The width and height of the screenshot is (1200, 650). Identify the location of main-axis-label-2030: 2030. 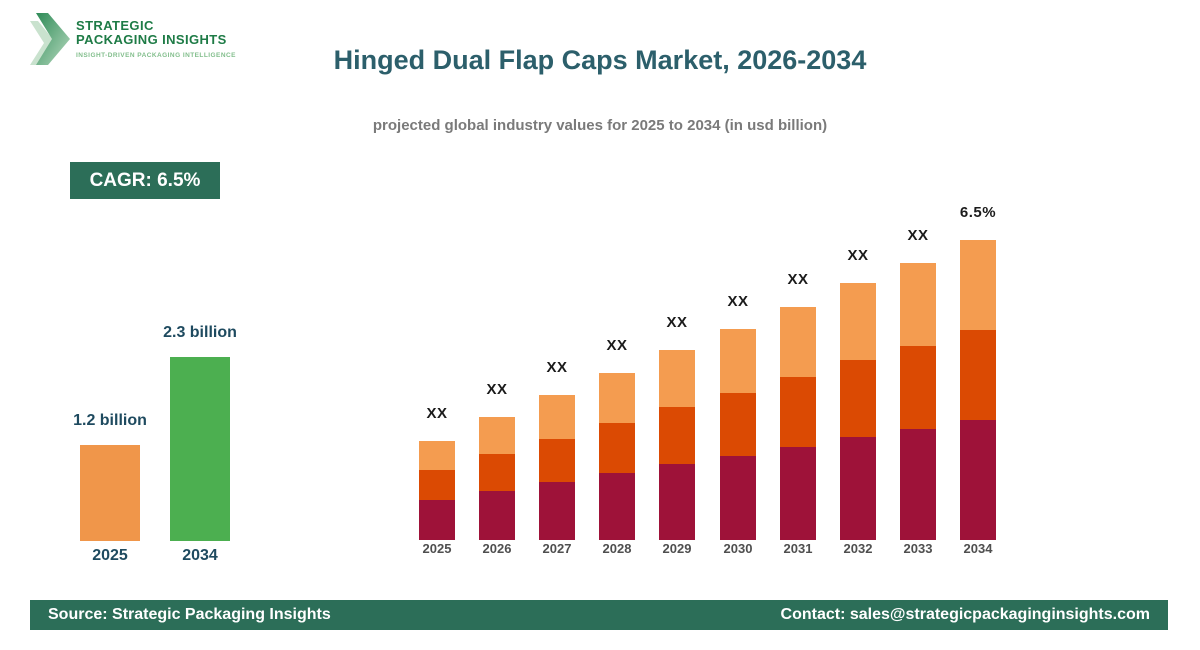
(738, 548).